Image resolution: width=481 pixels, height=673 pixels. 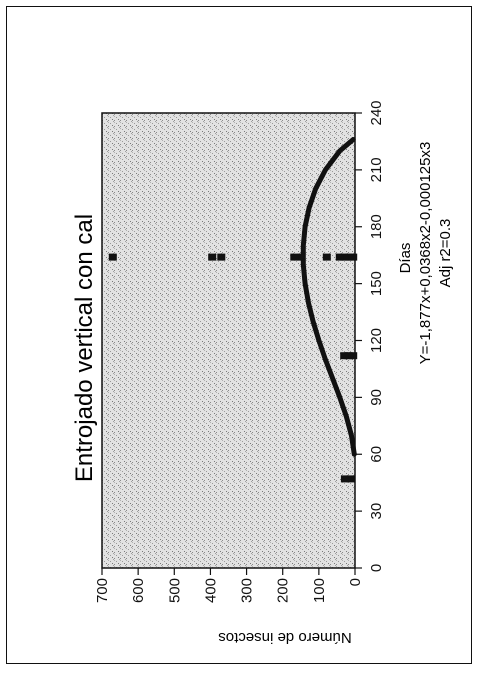 I want to click on x-tick-label: 120, so click(x=376, y=340).